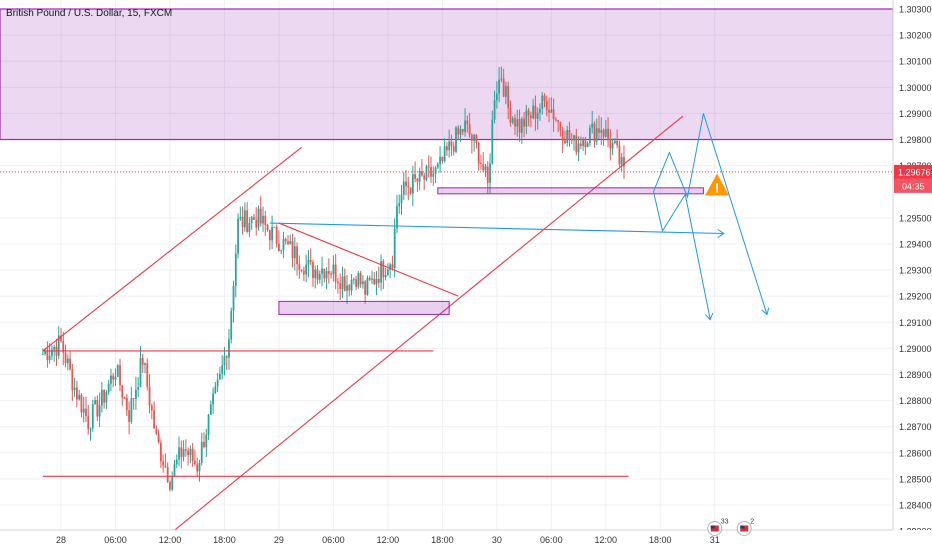  Describe the element at coordinates (765, 311) in the screenshot. I see `projection-arrowhead` at that location.